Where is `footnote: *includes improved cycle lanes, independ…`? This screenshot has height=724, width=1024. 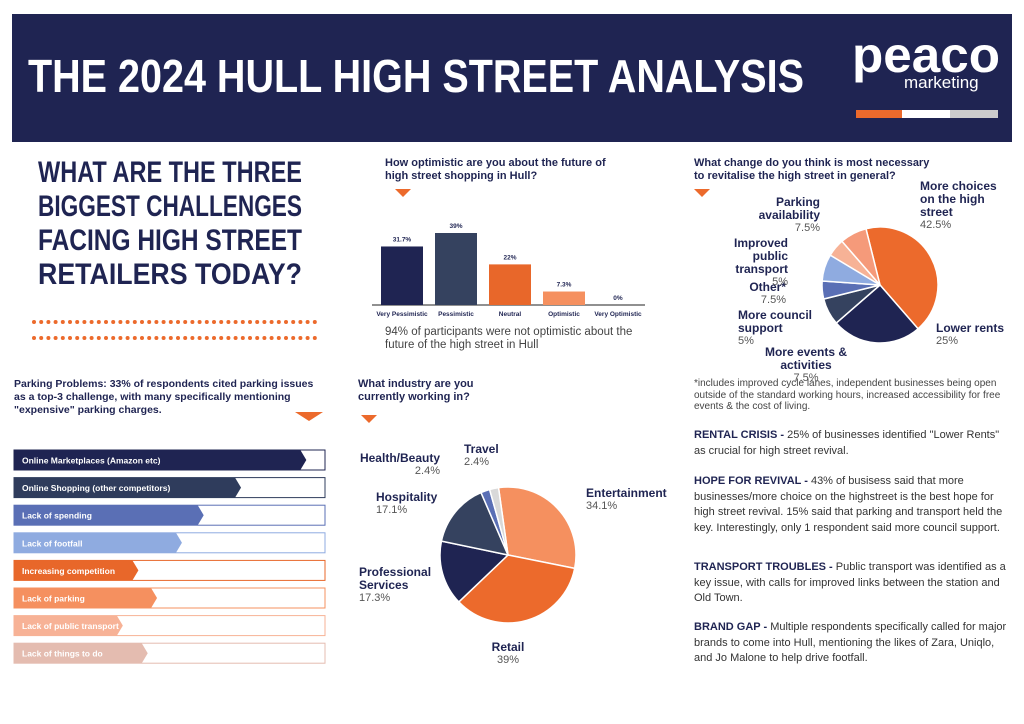 footnote: *includes improved cycle lanes, independ… is located at coordinates (847, 395).